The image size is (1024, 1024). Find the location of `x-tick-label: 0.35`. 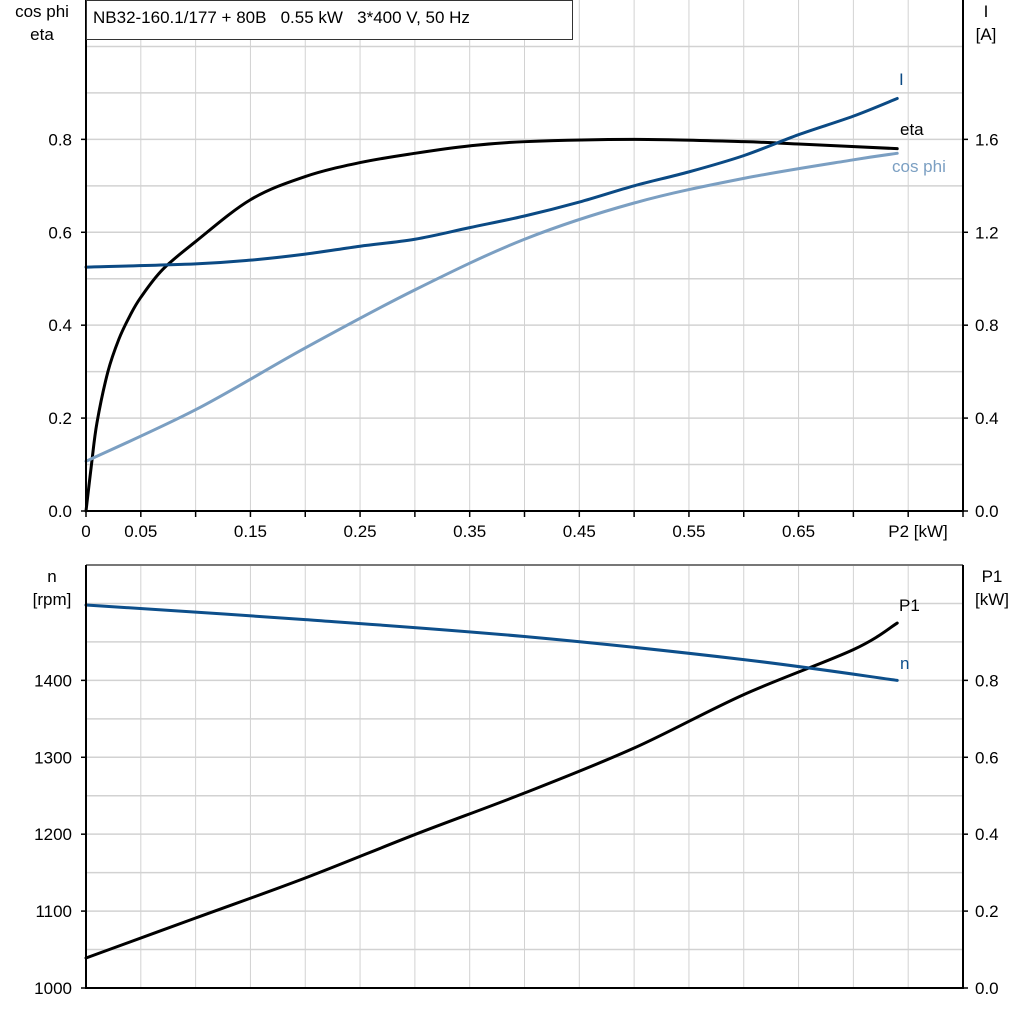

x-tick-label: 0.35 is located at coordinates (469, 531).